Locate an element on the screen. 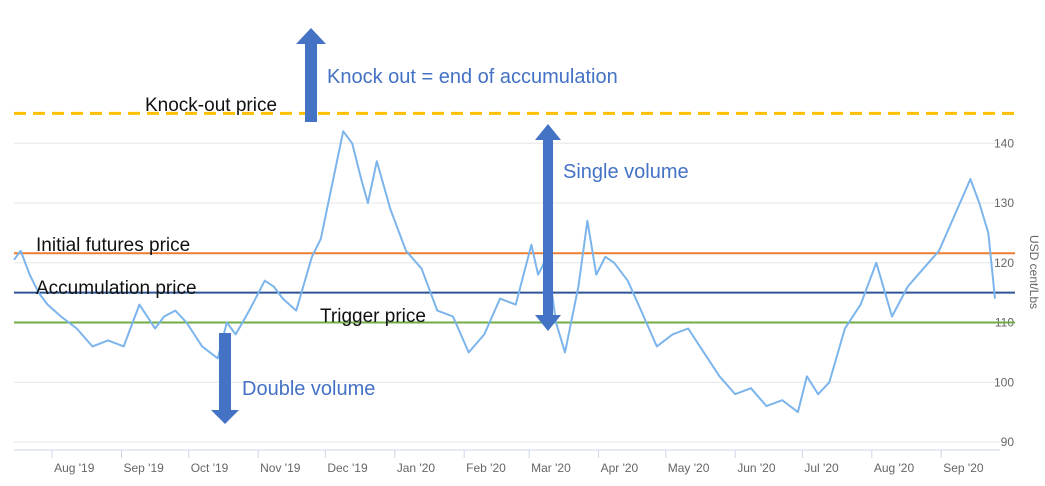  single-volume-annotation: Single volume is located at coordinates (626, 172).